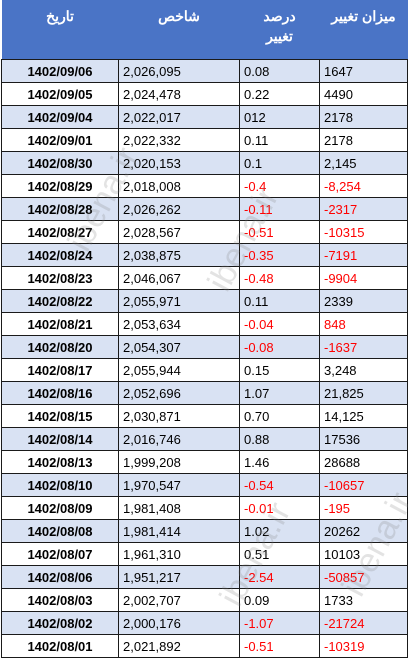 This screenshot has width=408, height=670. What do you see at coordinates (179, 278) in the screenshot?
I see `cell-index: 2,046,067` at bounding box center [179, 278].